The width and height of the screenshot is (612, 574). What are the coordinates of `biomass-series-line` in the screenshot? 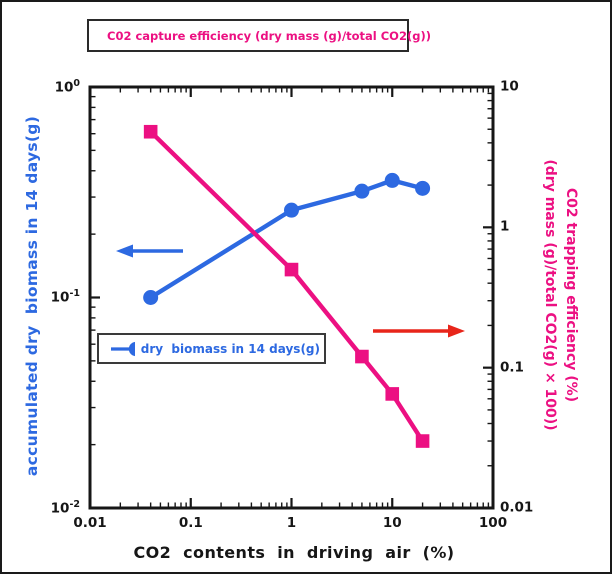 It's located at (286, 239).